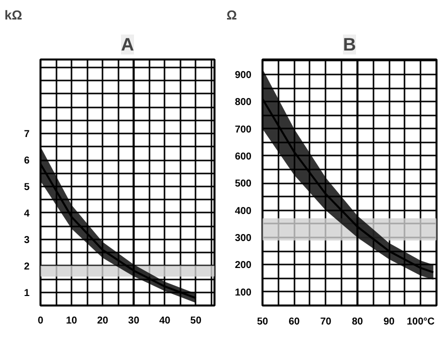 Image resolution: width=448 pixels, height=344 pixels. Describe the element at coordinates (13, 15) in the screenshot. I see `y-axis-title: kΩ` at that location.